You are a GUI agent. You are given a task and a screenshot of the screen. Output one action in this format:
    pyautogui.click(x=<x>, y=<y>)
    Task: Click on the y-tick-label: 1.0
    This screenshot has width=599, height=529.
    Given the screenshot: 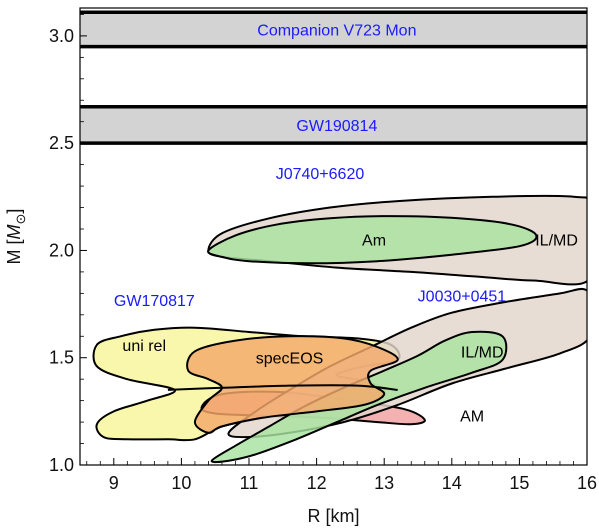 What is the action you would take?
    pyautogui.click(x=61, y=465)
    